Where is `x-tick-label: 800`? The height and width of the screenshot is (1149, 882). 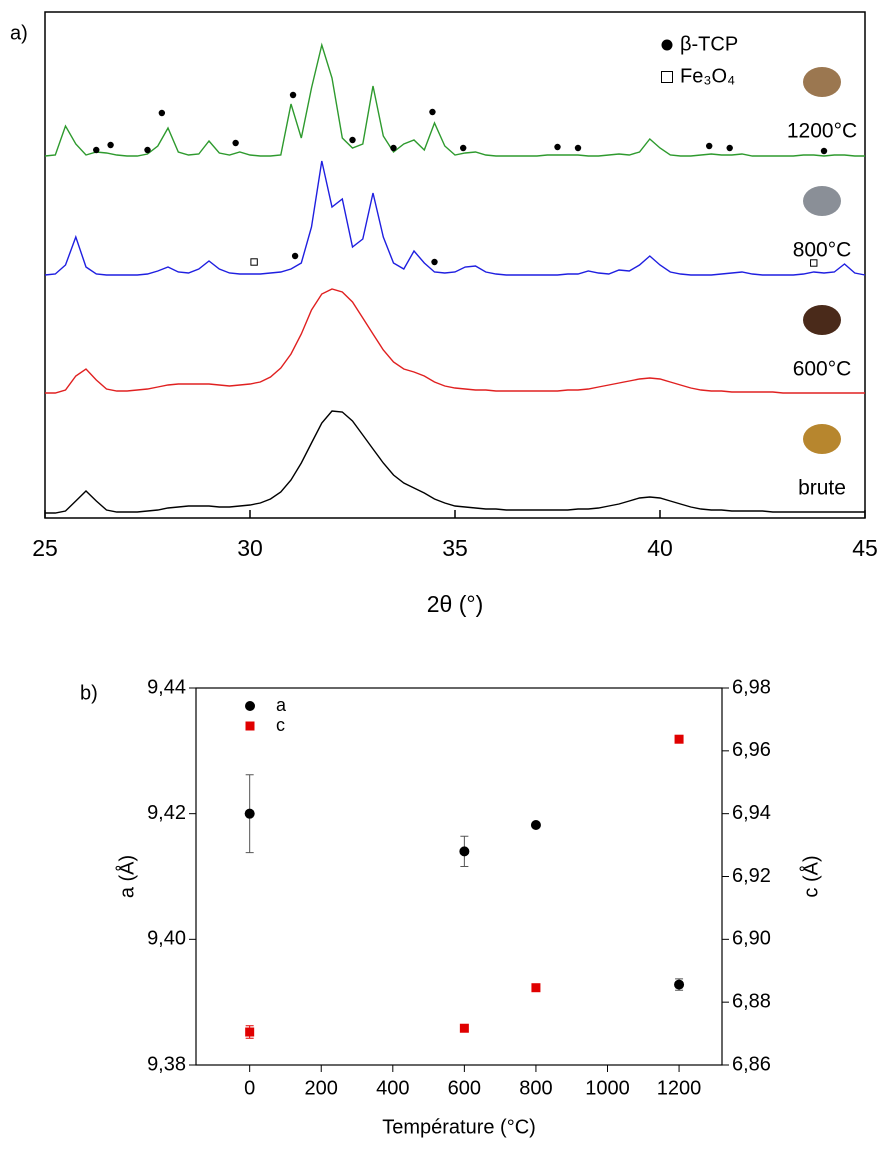 x-tick-label: 800 is located at coordinates (535, 1088).